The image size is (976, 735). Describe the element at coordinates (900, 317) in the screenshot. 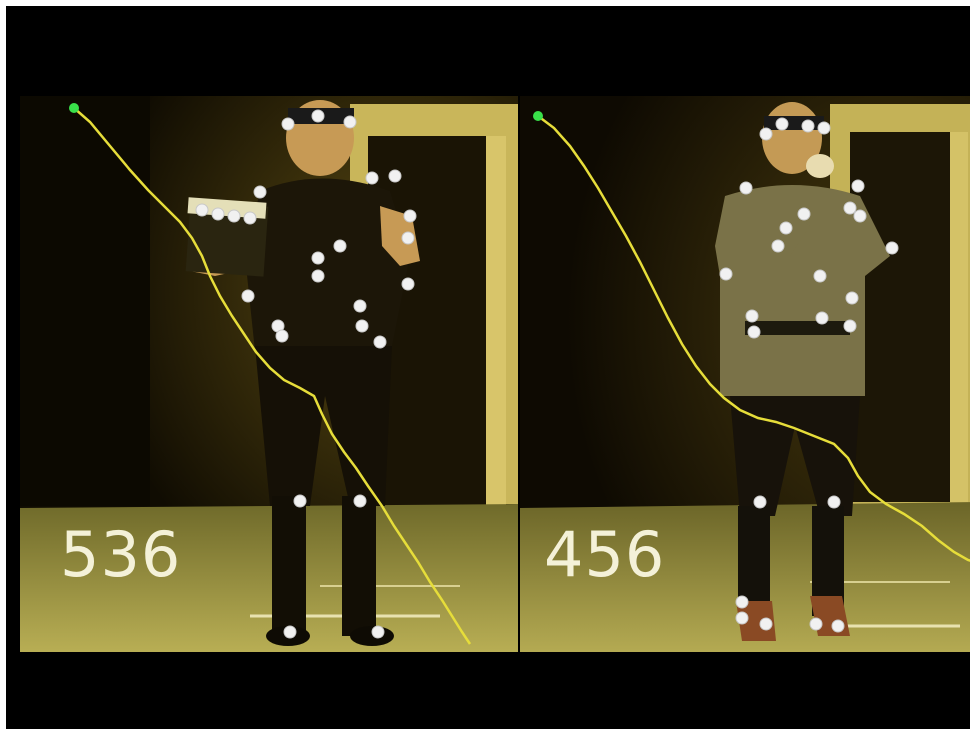

I see `door-opening` at that location.